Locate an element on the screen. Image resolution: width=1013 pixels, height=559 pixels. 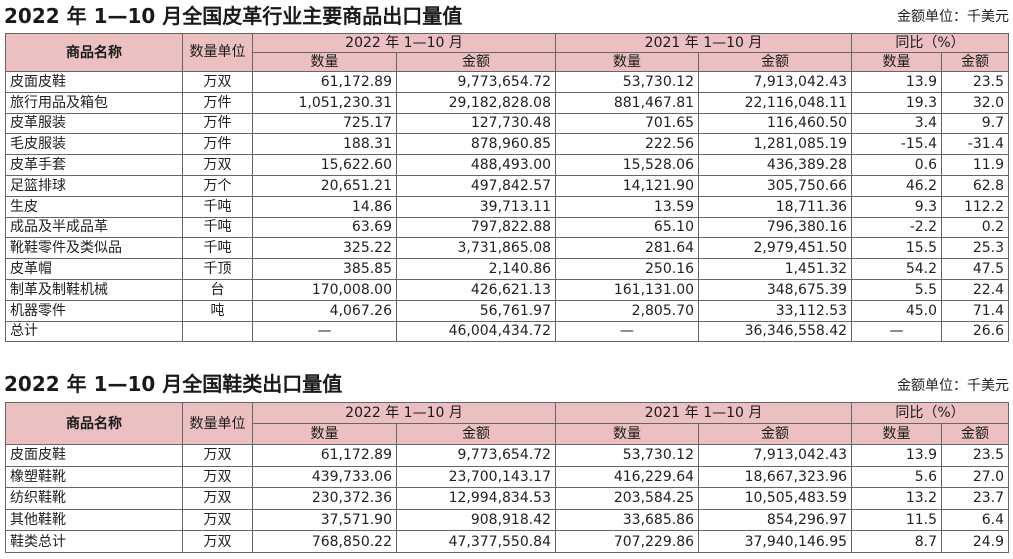
cell-qty-yoy: 19.3 is located at coordinates (897, 102).